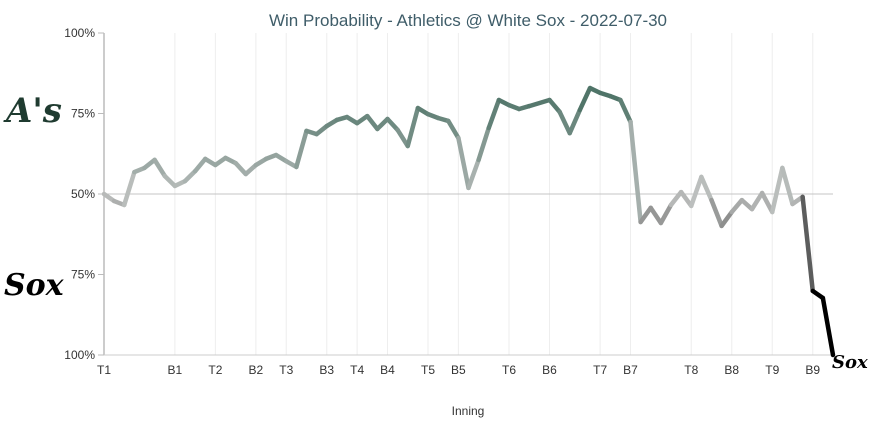 The width and height of the screenshot is (878, 423). I want to click on x-tick-label: B8, so click(731, 370).